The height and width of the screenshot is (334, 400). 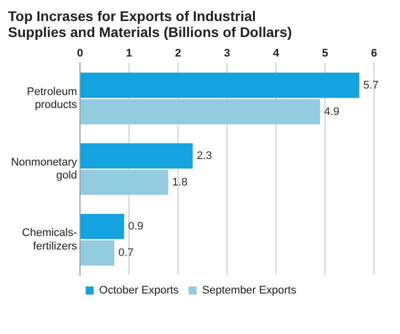 I want to click on data-label: 4.9, so click(x=332, y=112).